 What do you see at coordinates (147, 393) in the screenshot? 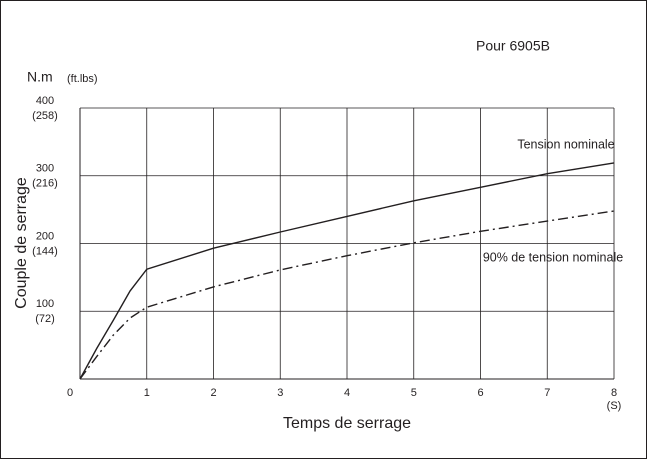
I see `x-tick-label: 1` at bounding box center [147, 393].